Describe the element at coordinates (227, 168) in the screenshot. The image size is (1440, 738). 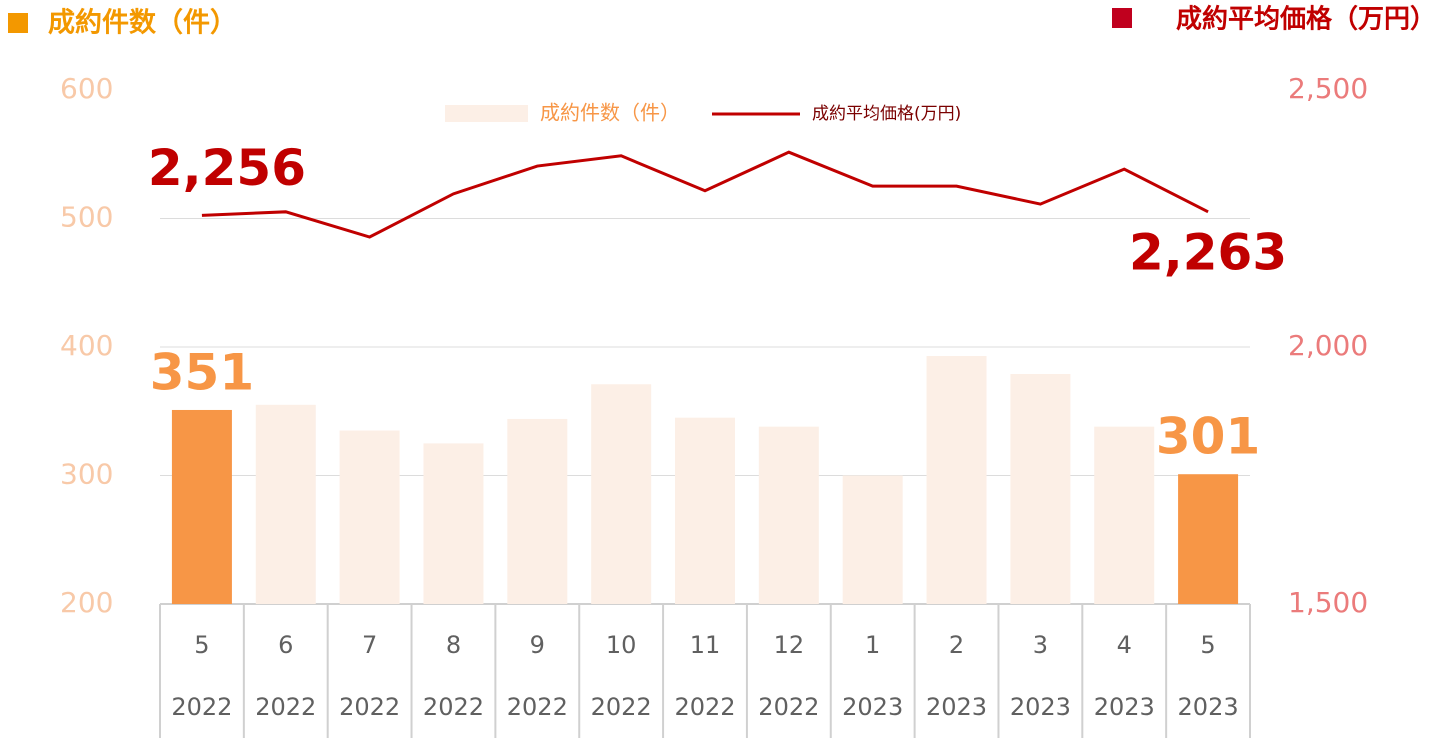
I see `data-label: 2,256` at that location.